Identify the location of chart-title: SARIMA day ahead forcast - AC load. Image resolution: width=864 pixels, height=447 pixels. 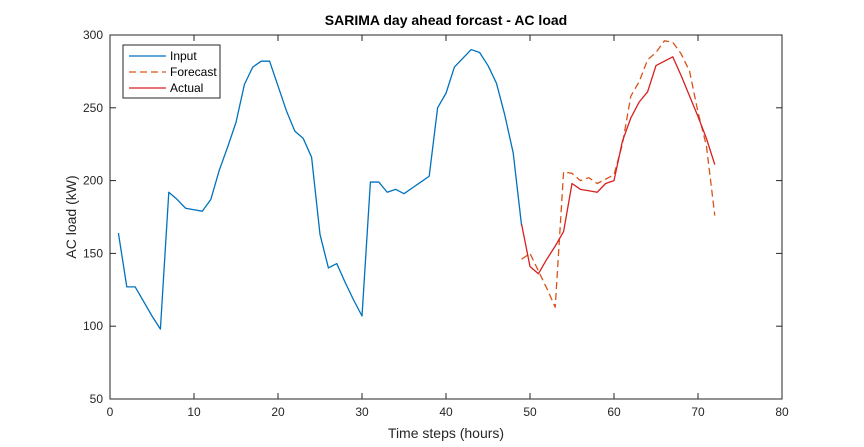
(446, 20).